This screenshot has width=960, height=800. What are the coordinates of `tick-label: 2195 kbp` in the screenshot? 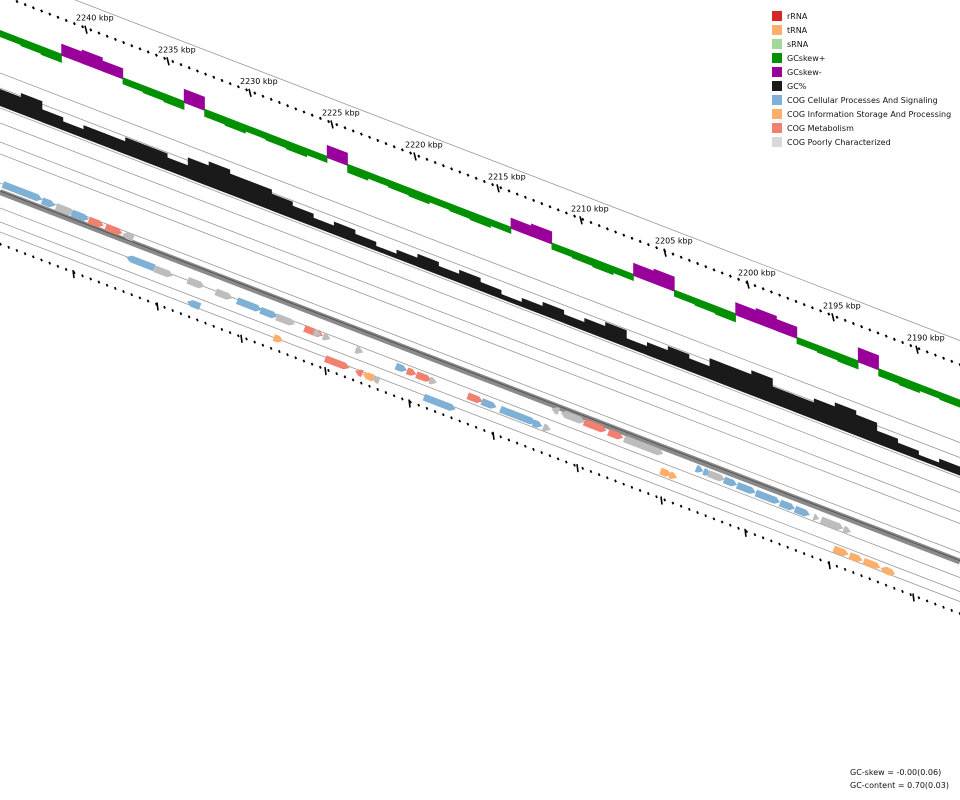 It's located at (842, 305).